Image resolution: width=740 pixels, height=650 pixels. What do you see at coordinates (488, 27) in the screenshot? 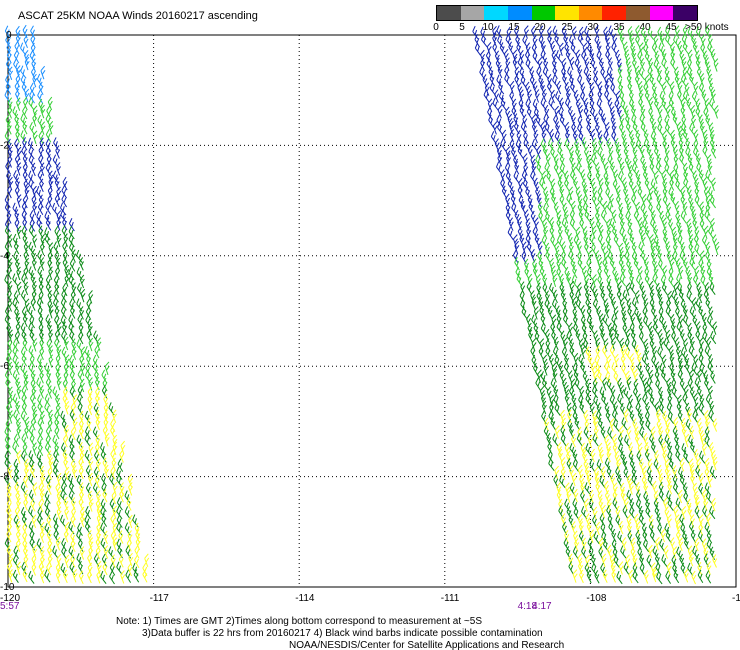
I see `scale-label: 10` at bounding box center [488, 27].